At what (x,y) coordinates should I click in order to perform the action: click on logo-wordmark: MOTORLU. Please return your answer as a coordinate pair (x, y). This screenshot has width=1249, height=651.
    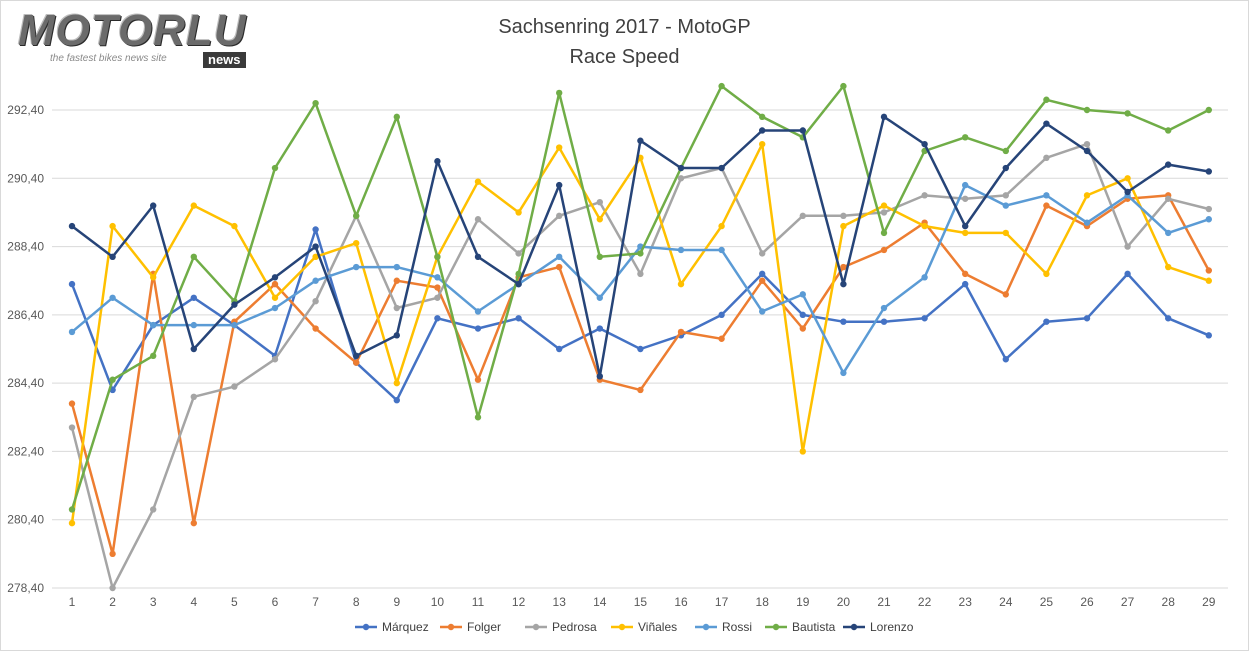
    Looking at the image, I should click on (132, 30).